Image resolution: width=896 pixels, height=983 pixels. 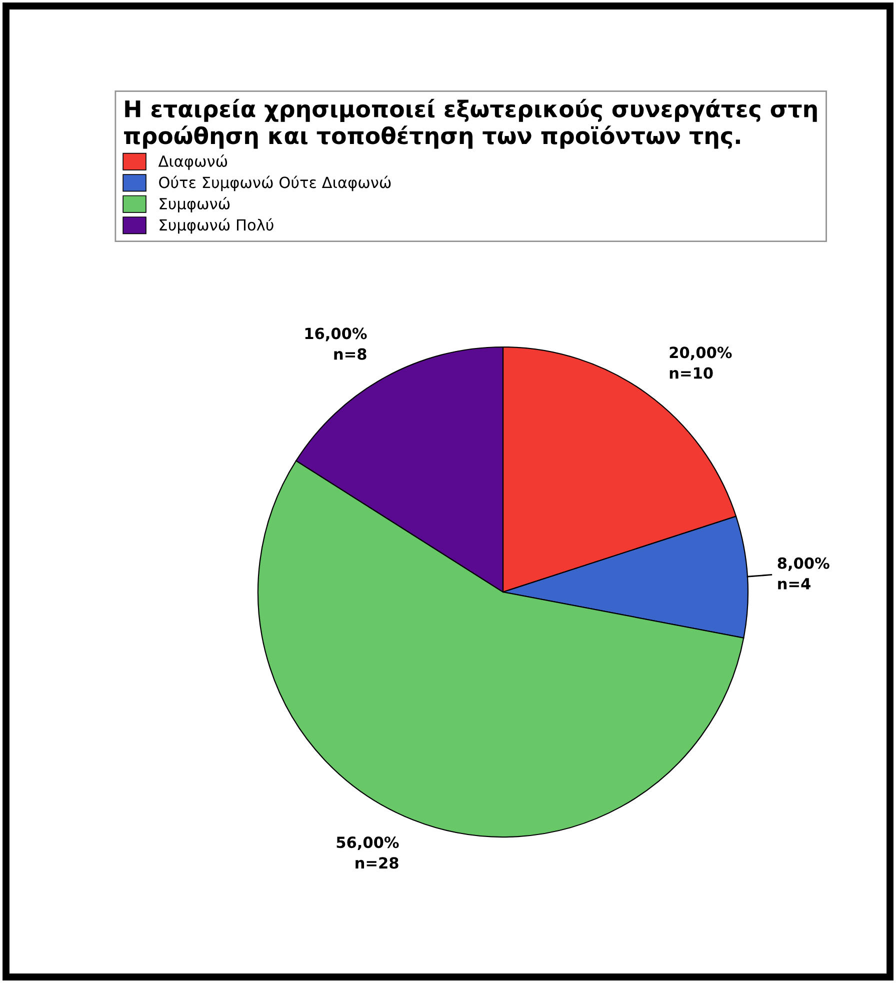 I want to click on data-label: 16,00% n=8, so click(x=336, y=344).